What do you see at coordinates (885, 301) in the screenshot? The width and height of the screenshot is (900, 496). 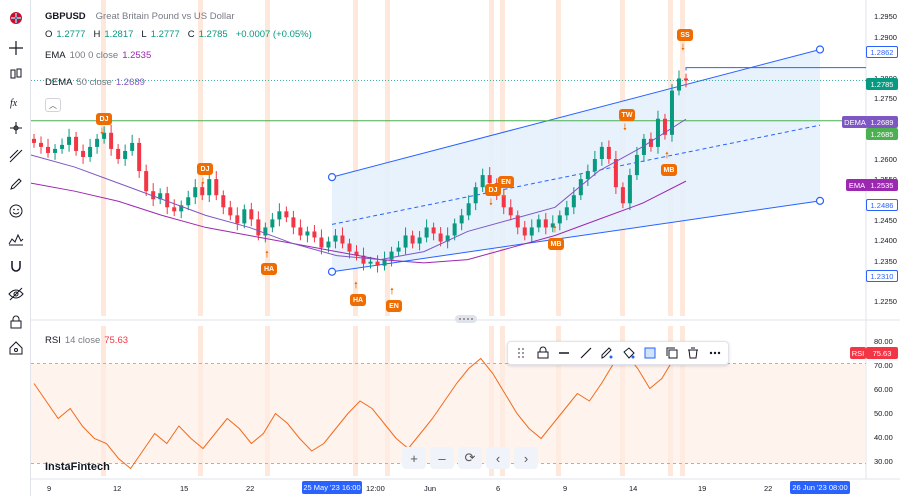 I see `price-tick: 1.2250` at bounding box center [885, 301].